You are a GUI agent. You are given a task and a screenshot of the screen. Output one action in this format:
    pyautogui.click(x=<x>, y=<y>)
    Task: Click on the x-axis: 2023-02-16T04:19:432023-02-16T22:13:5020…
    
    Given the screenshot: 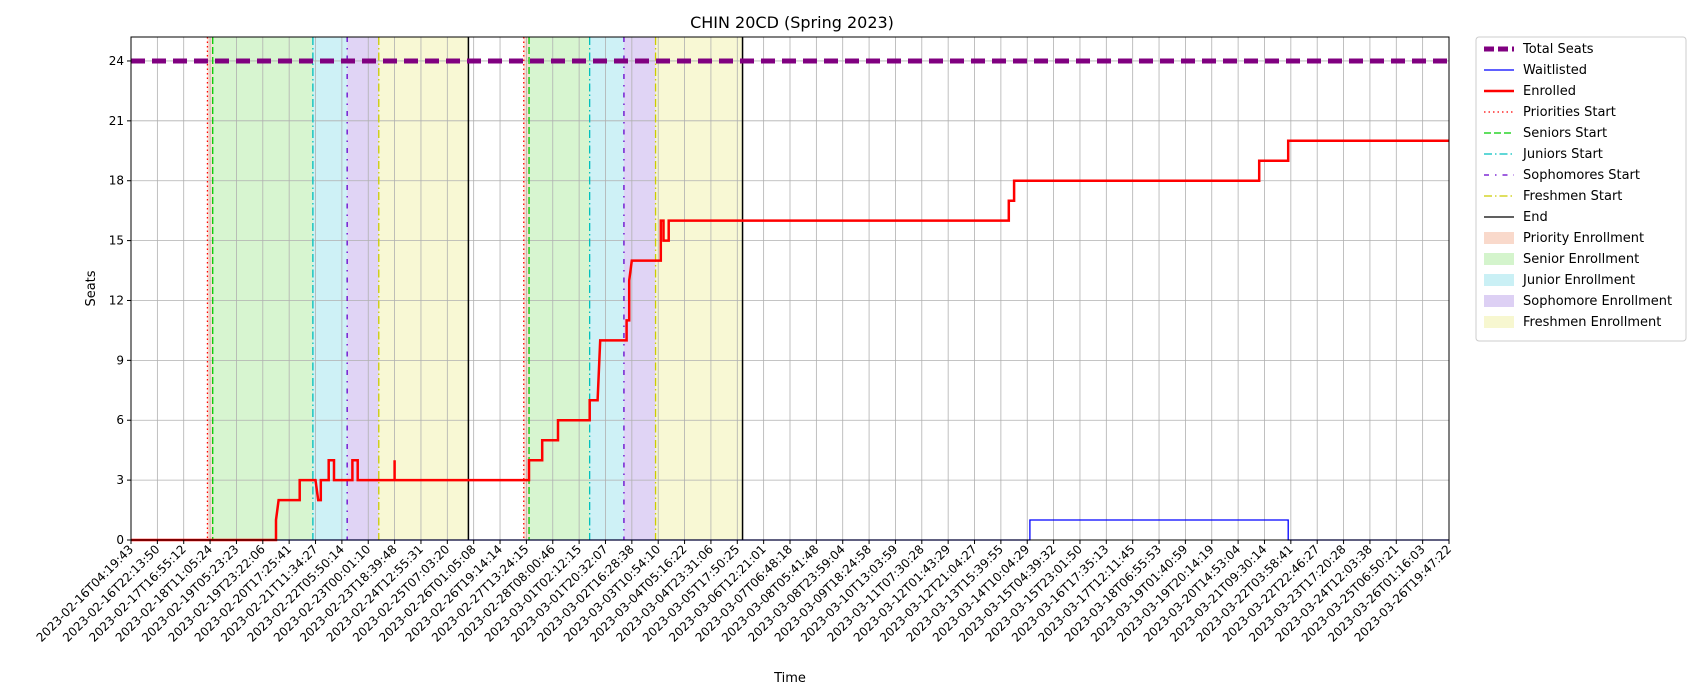 What is the action you would take?
    pyautogui.click(x=744, y=592)
    